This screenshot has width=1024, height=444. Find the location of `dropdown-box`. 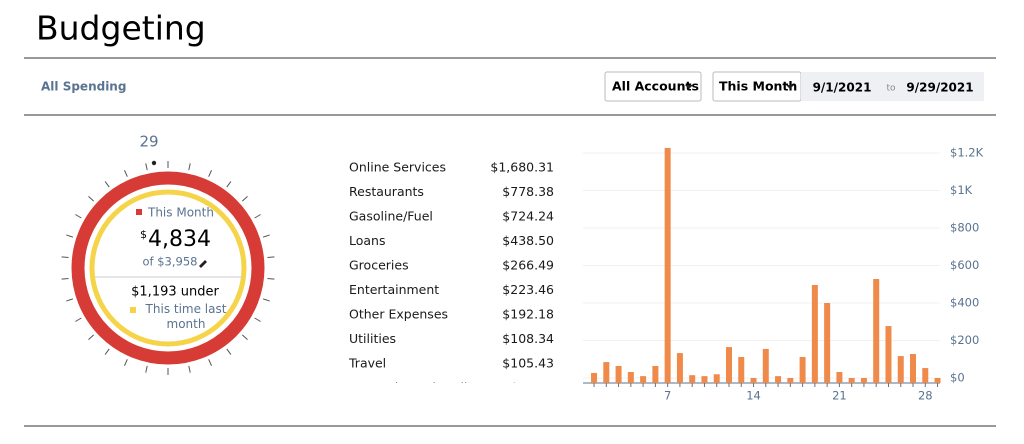

dropdown-box is located at coordinates (653, 86).